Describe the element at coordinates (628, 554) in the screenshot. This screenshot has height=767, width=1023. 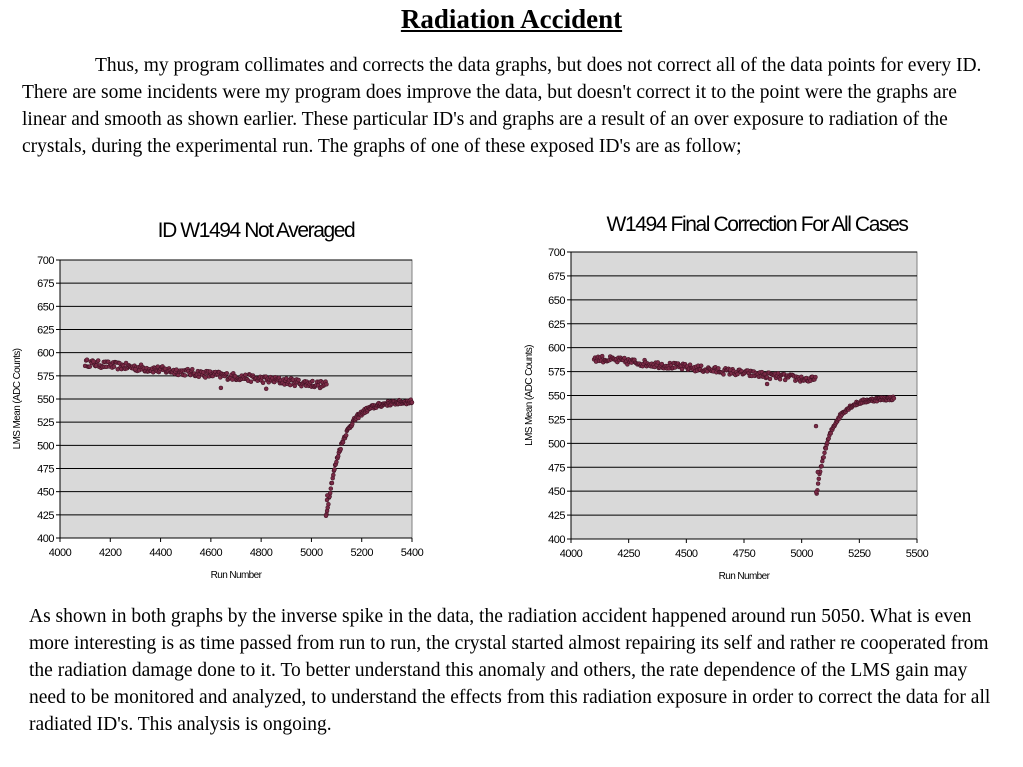
I see `x-tick-label: 4250` at that location.